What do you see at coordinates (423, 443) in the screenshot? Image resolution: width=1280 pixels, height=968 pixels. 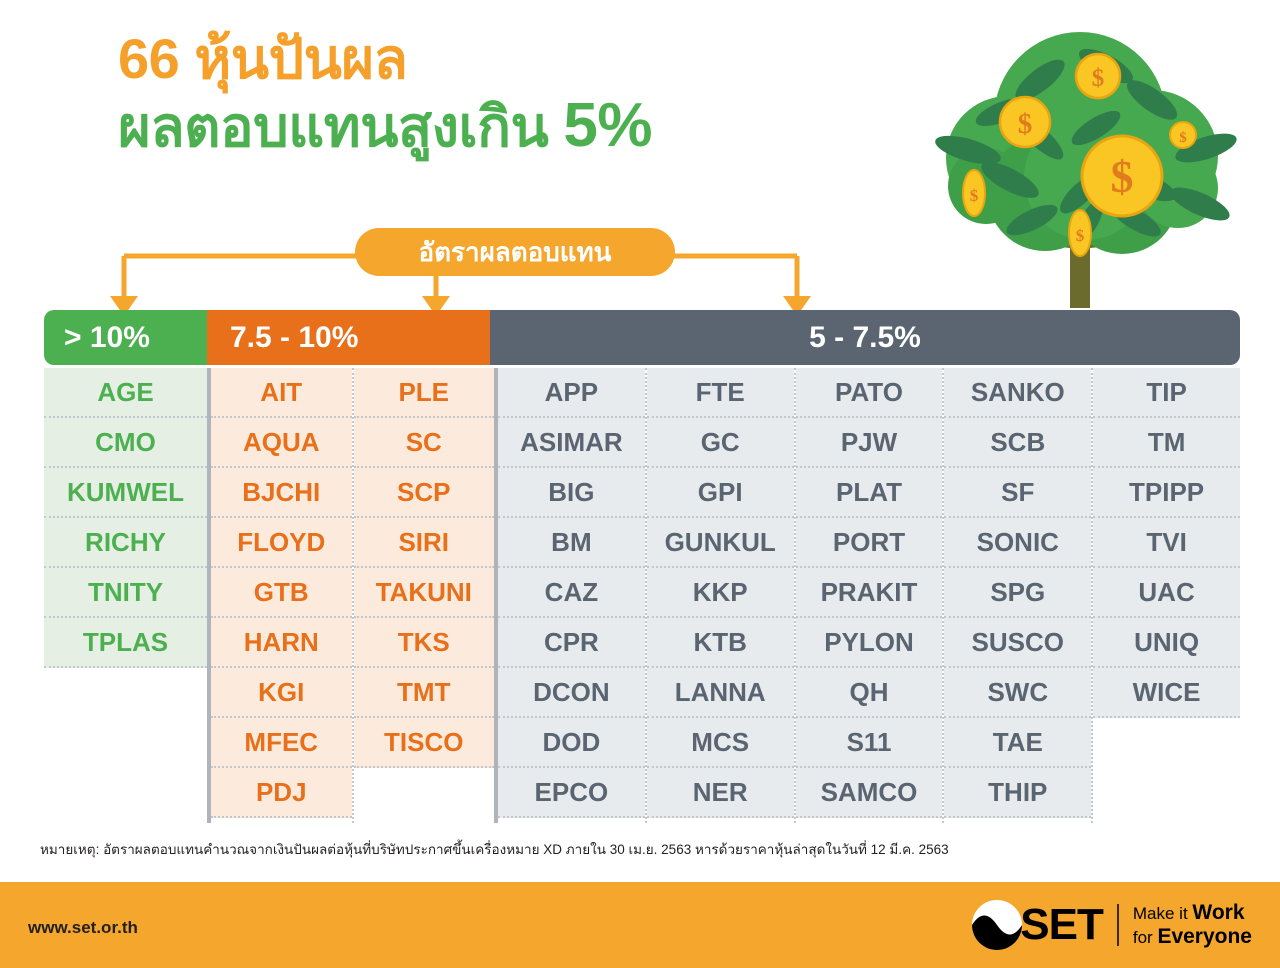 I see `list-item: SC` at bounding box center [423, 443].